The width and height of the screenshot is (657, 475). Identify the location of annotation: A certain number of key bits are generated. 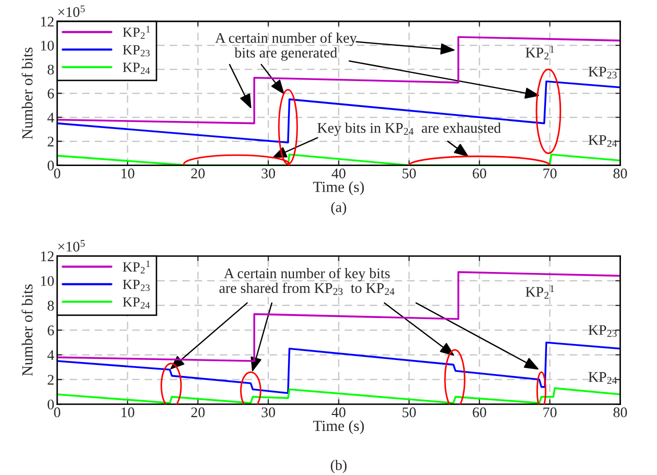
(286, 46).